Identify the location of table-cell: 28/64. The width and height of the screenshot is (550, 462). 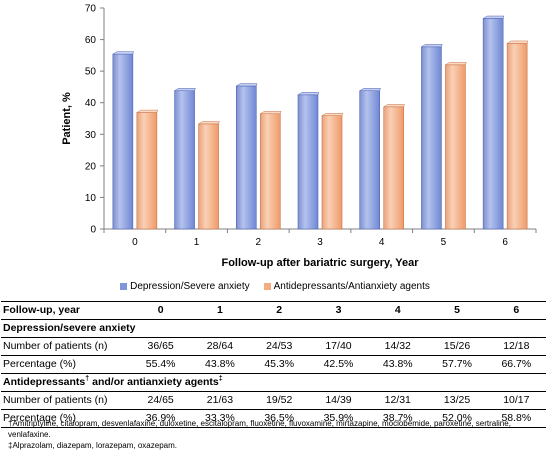
(220, 346).